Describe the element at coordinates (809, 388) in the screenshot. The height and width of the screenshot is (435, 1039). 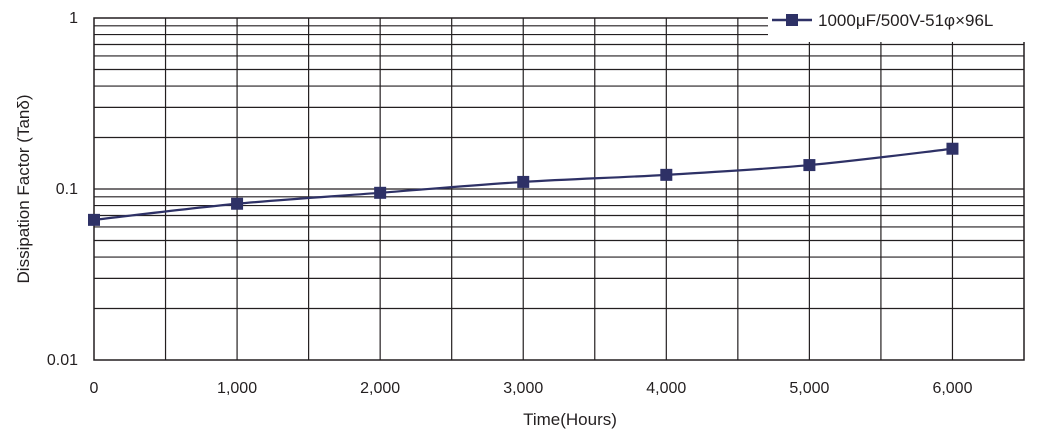
I see `x-tick-label: 5,000` at that location.